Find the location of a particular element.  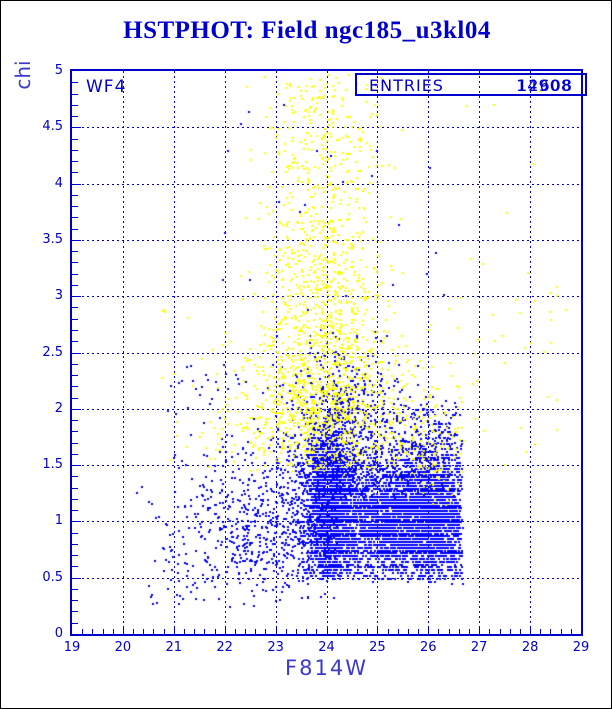

page-title: HSTPHOT: Field ngc185_u3kl04 is located at coordinates (307, 30).